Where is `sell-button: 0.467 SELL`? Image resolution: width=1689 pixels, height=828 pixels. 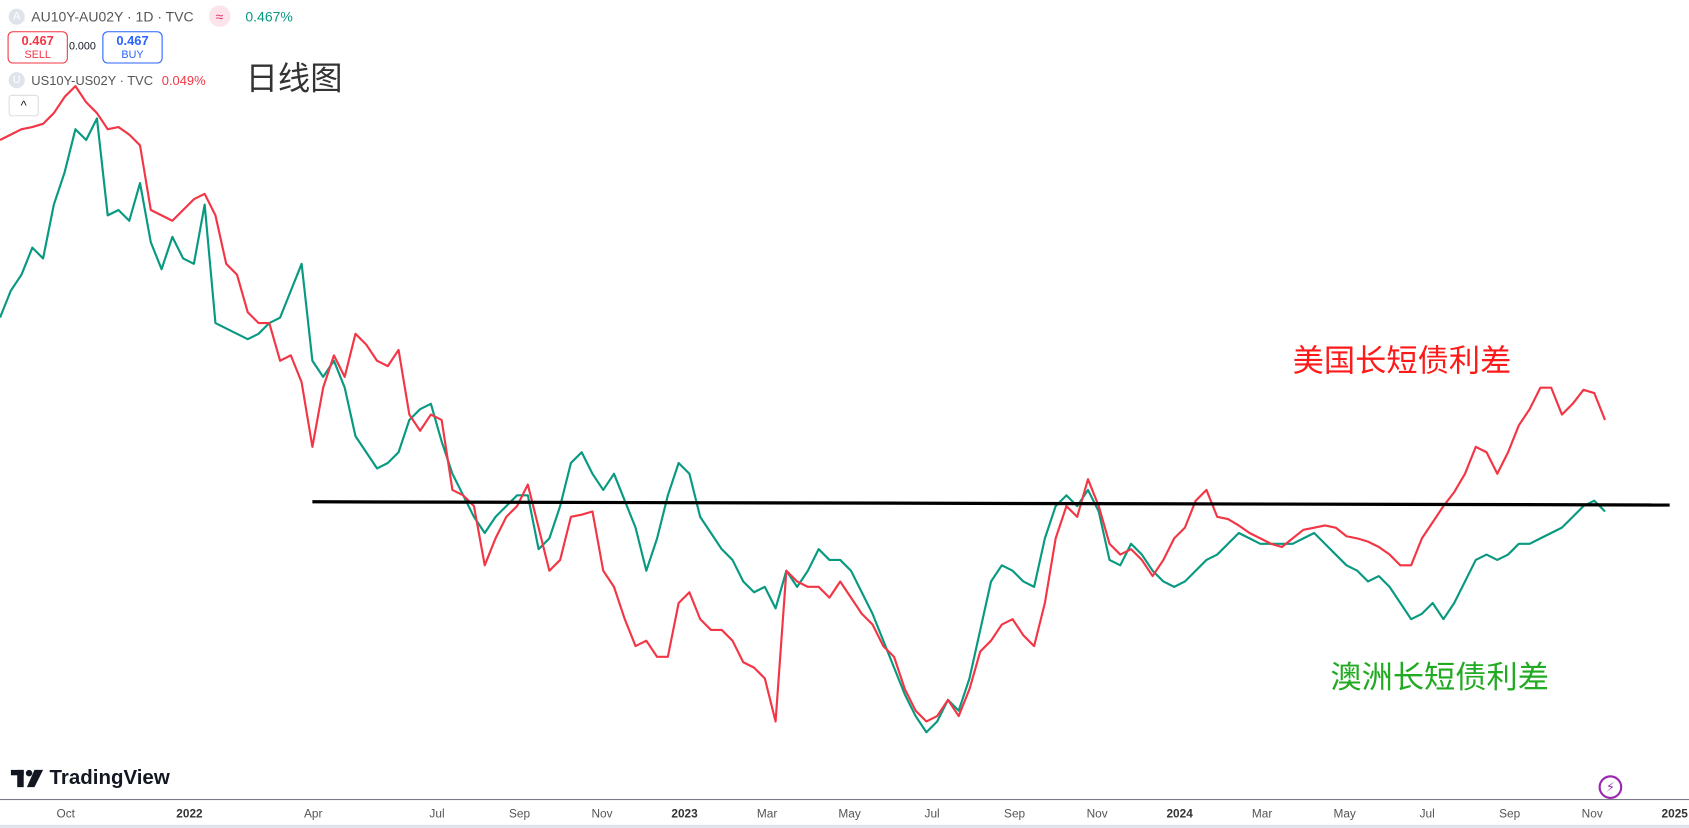 sell-button: 0.467 SELL is located at coordinates (37, 47).